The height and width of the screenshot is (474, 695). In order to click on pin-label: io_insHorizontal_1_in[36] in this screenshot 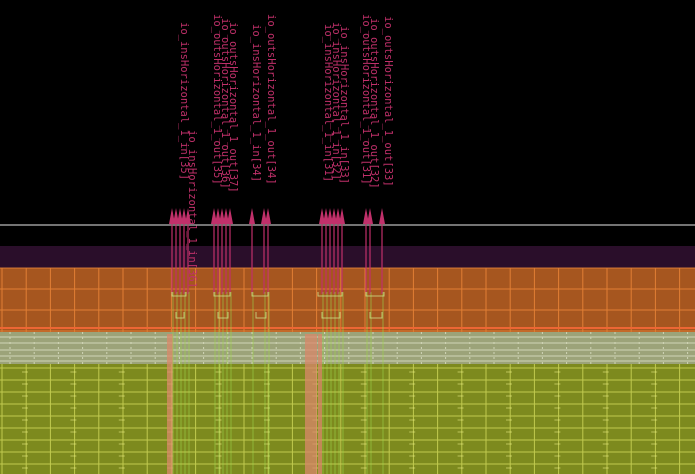, I will do `click(192, 209)`.